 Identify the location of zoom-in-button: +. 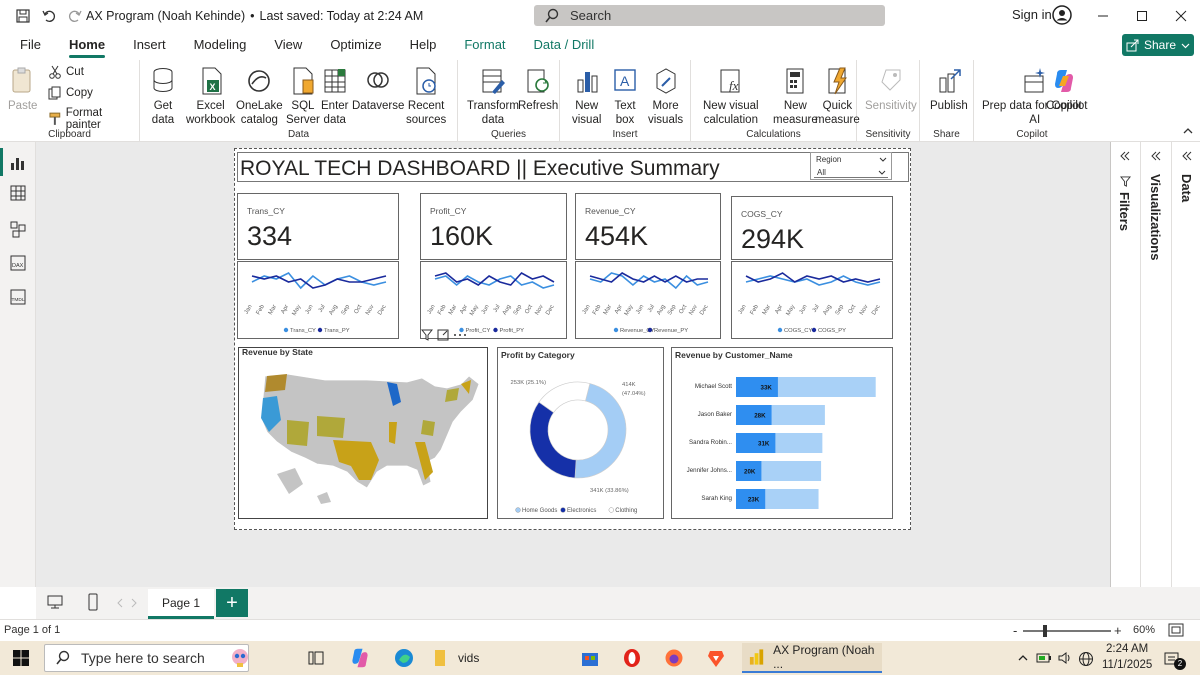
(1118, 630).